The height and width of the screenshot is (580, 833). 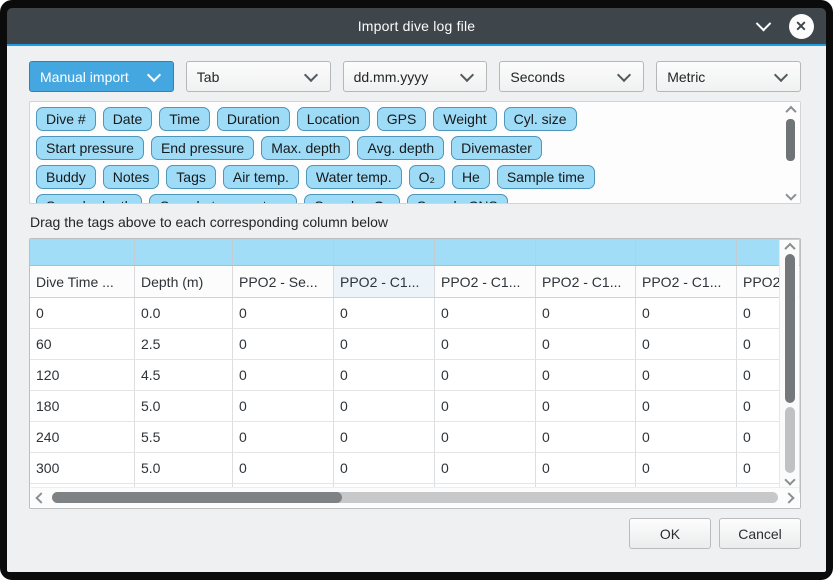 I want to click on tag-chip: Avg. depth, so click(x=401, y=148).